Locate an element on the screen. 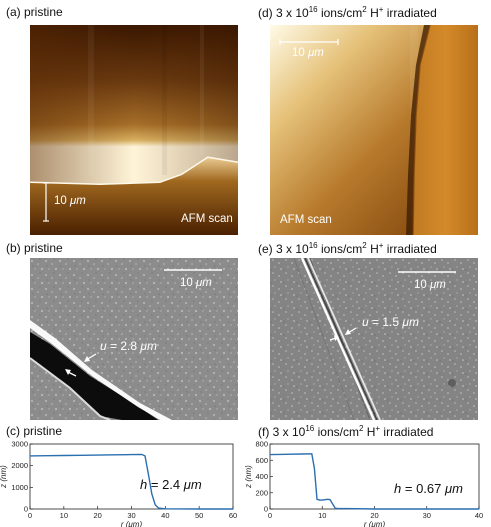 This screenshot has height=527, width=491. chart-f-profile-line is located at coordinates (374, 481).